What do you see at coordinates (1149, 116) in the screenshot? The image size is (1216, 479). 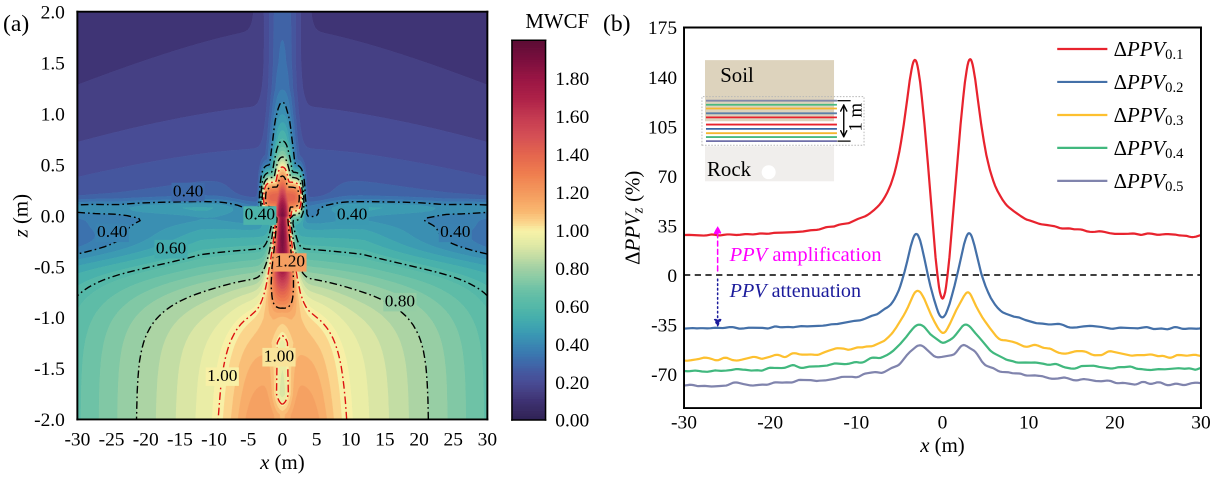 I see `svg-text:Δ P P V: Δ P P V 0 . 3` at bounding box center [1149, 116].